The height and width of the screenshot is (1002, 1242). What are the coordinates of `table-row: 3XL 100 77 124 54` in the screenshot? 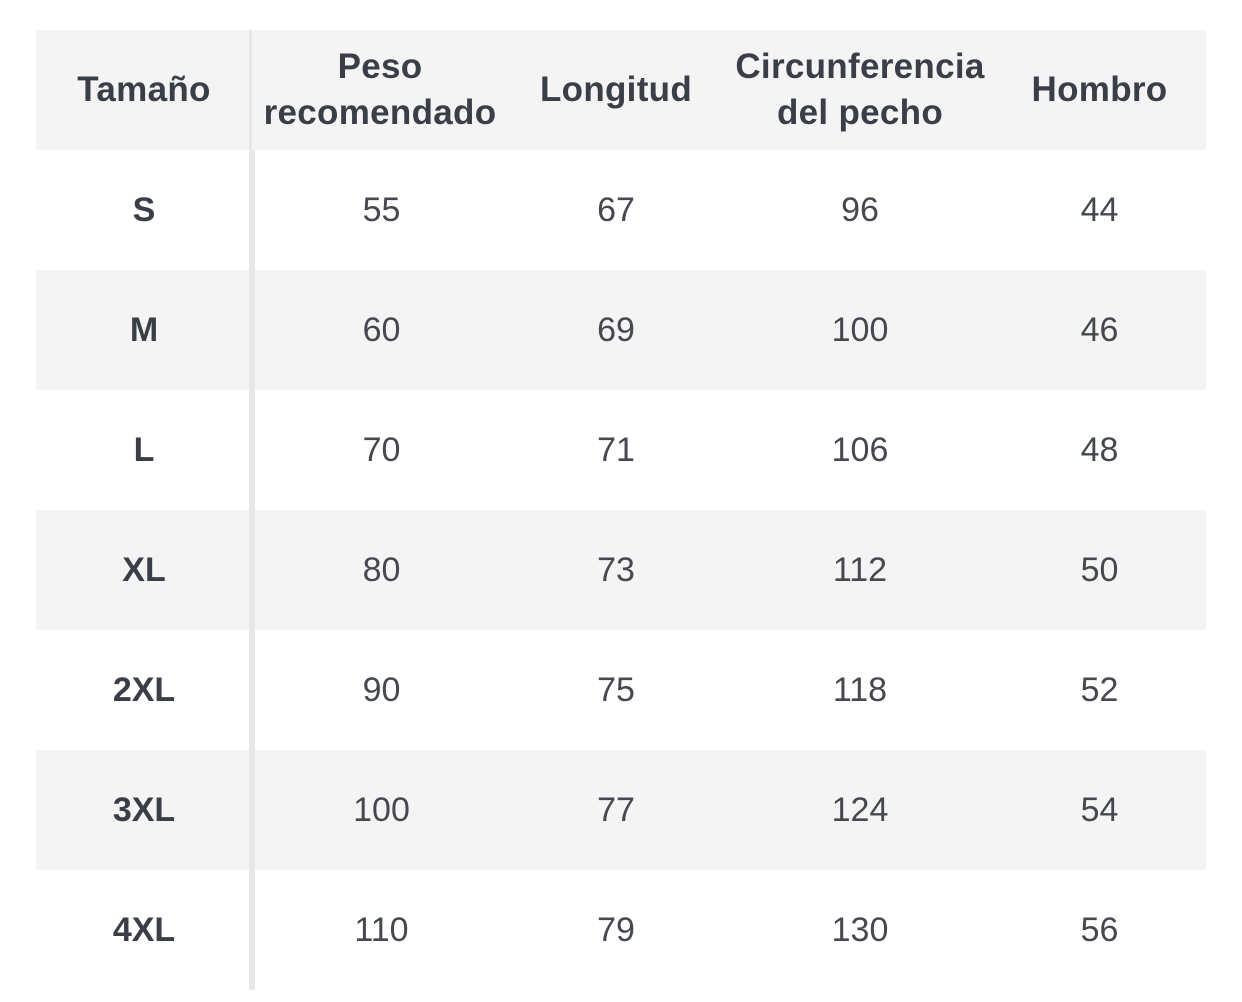 It's located at (621, 810).